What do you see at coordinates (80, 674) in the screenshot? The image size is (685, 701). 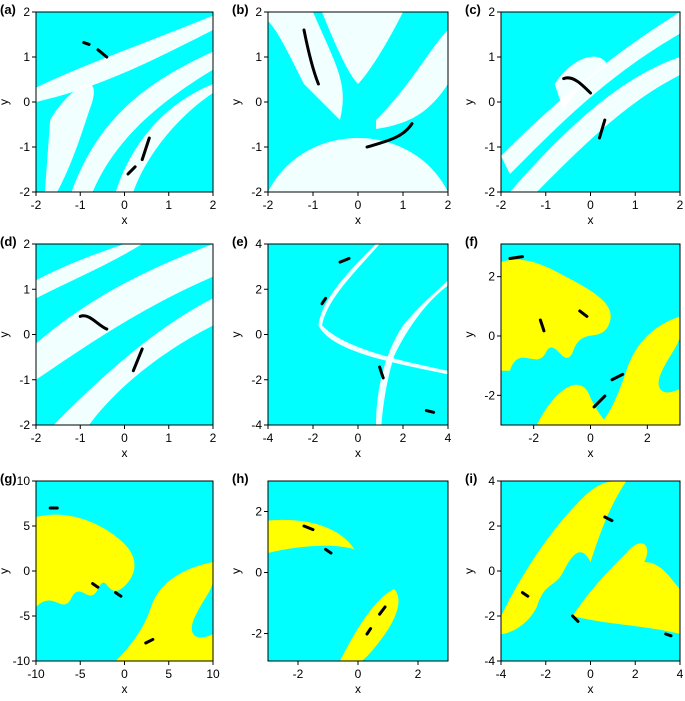 I see `x-tick-label: -5` at bounding box center [80, 674].